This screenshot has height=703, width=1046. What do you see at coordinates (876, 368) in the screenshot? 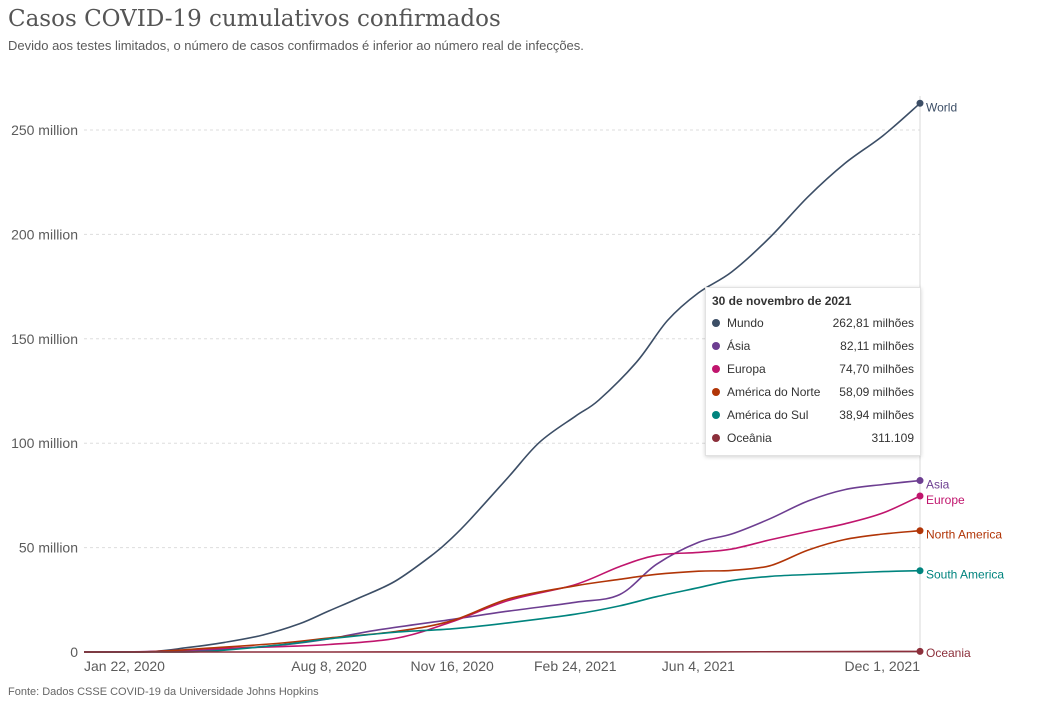
I see `tooltip-series-value: 74,70 milhões` at bounding box center [876, 368].